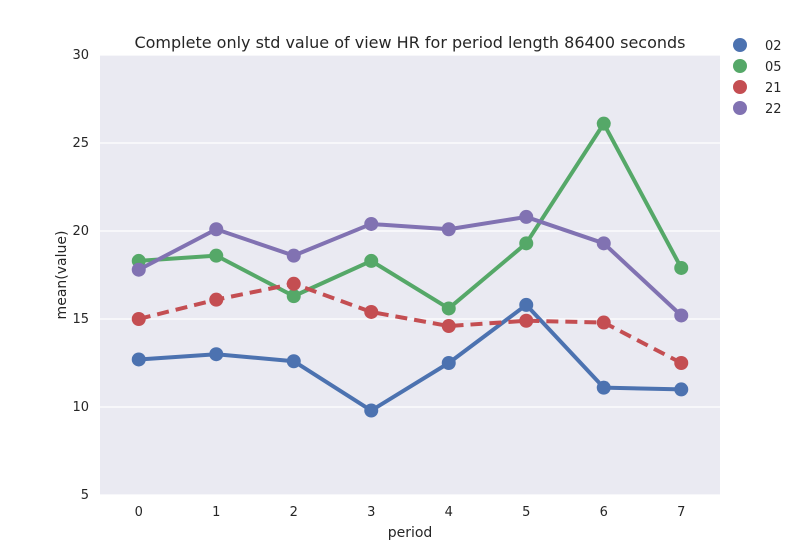  I want to click on x-tick-label: 6, so click(604, 512).